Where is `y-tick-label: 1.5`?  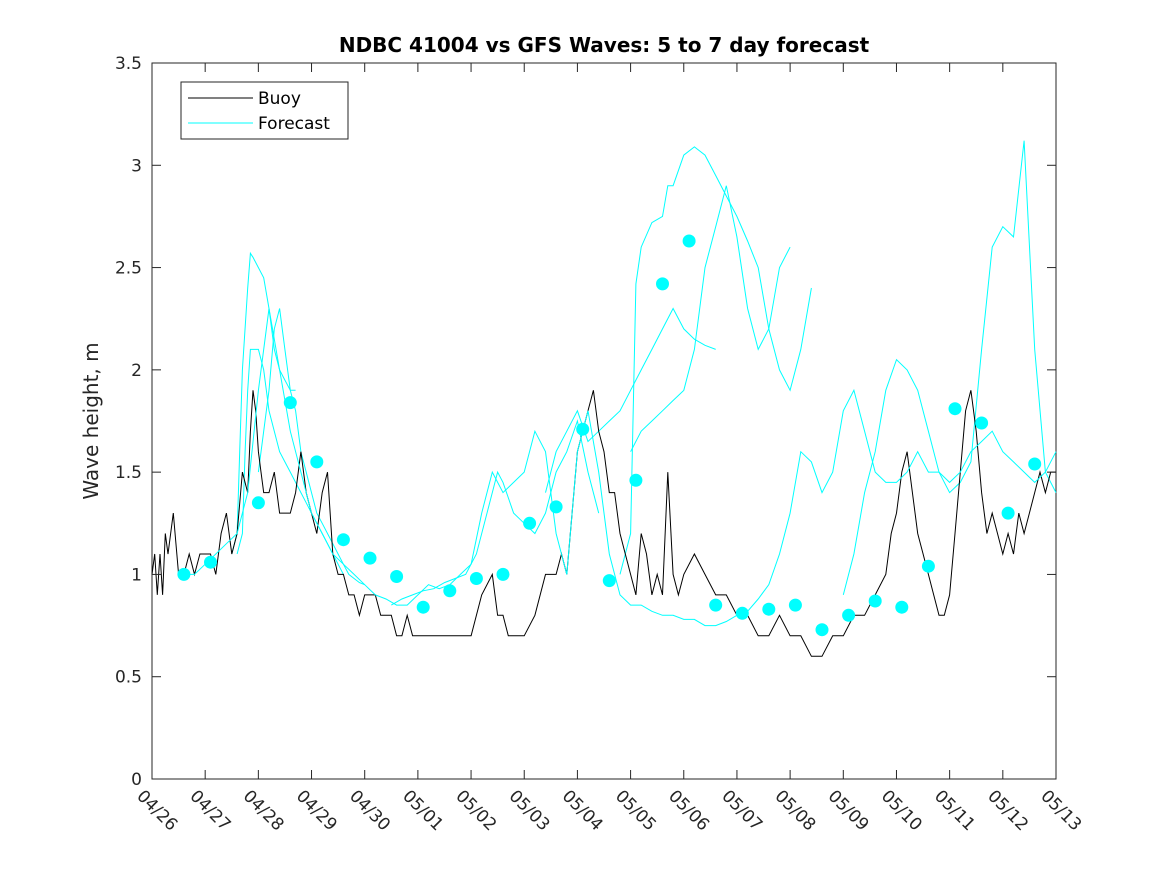
y-tick-label: 1.5 is located at coordinates (128, 473).